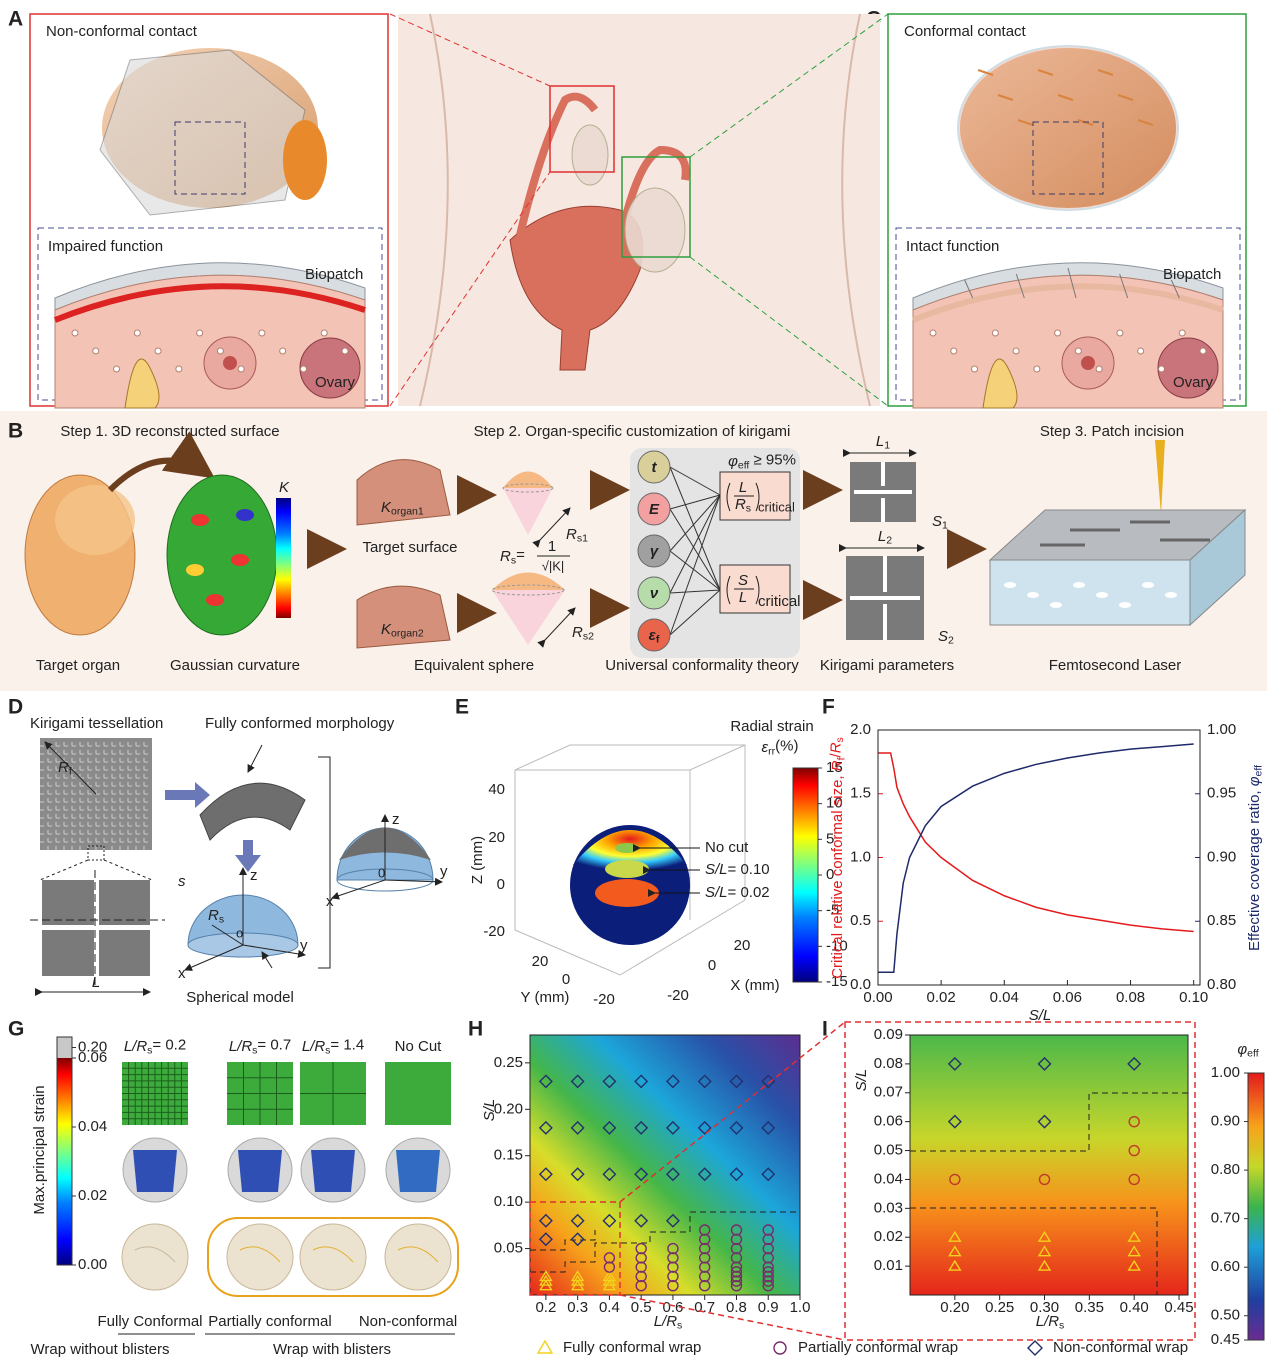 This screenshot has width=1267, height=1361. What do you see at coordinates (260, 1254) in the screenshot?
I see `photo-fold` at bounding box center [260, 1254].